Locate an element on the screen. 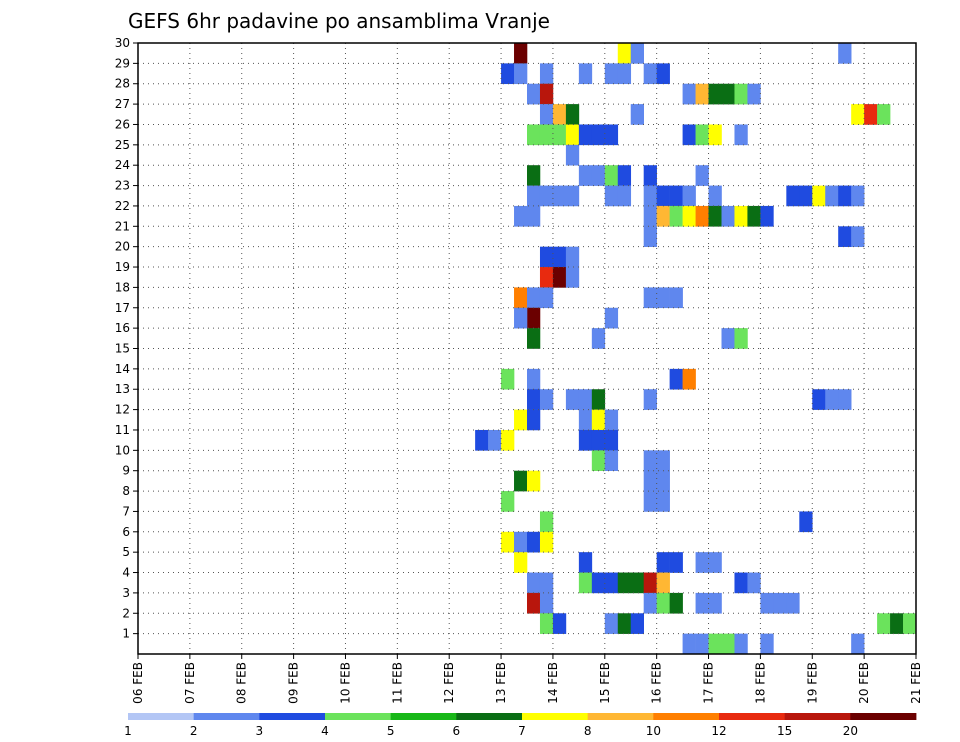  y-tick-label: 27 is located at coordinates (122, 104).